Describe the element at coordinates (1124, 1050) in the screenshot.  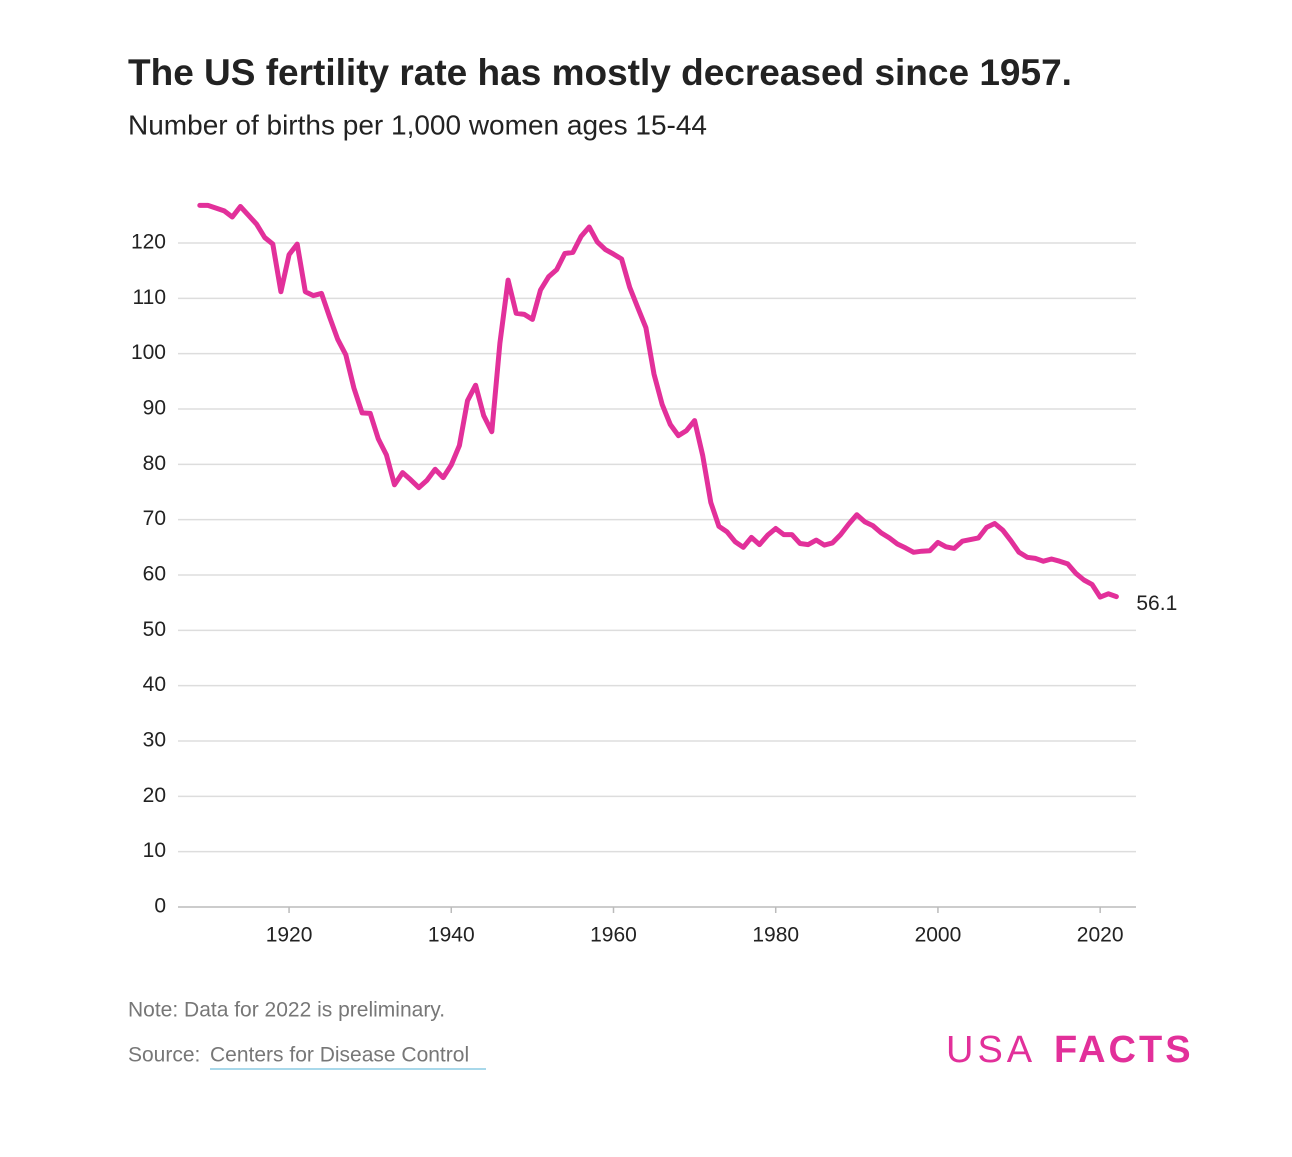
I see `logo-facts: FACTS` at that location.